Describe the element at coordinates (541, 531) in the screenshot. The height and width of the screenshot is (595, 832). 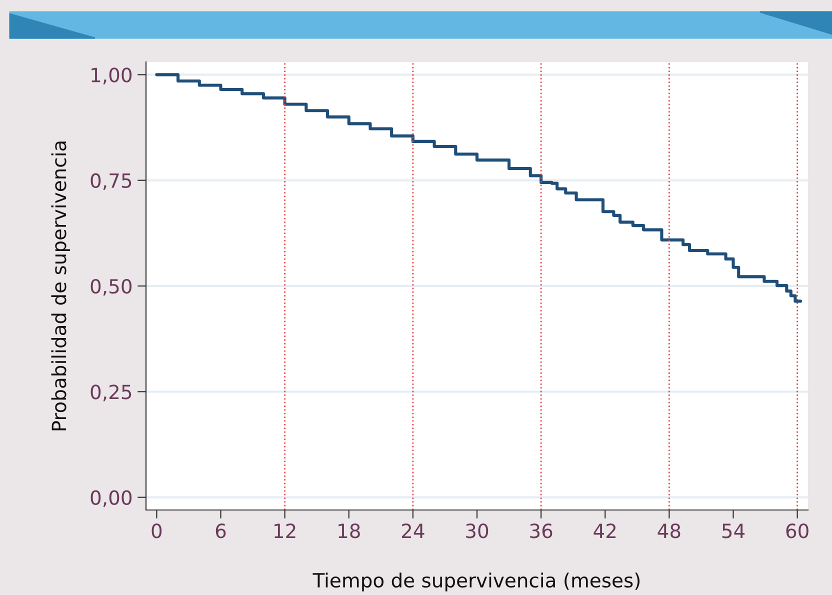
I see `x-tick-label: 36` at that location.